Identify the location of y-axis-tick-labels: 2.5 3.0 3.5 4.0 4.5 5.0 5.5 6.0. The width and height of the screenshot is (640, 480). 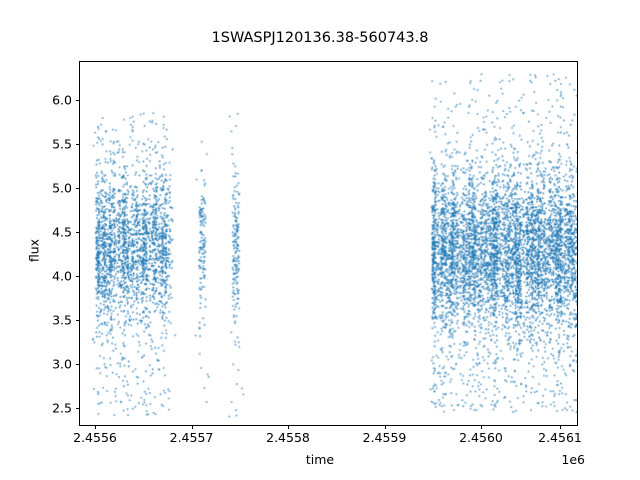
(36, 240).